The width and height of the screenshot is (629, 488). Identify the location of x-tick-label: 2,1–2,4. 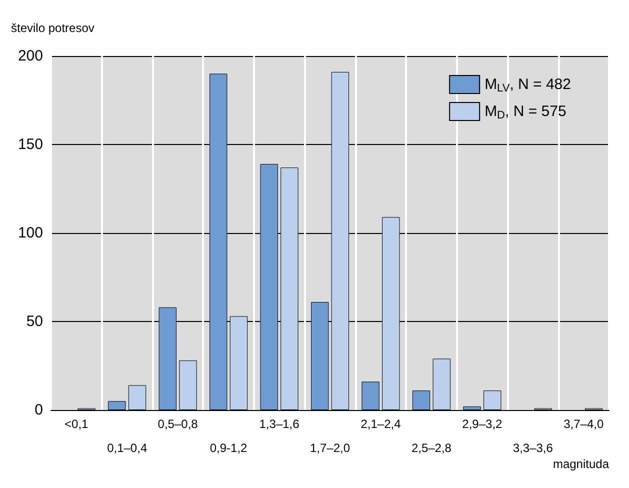
(381, 424).